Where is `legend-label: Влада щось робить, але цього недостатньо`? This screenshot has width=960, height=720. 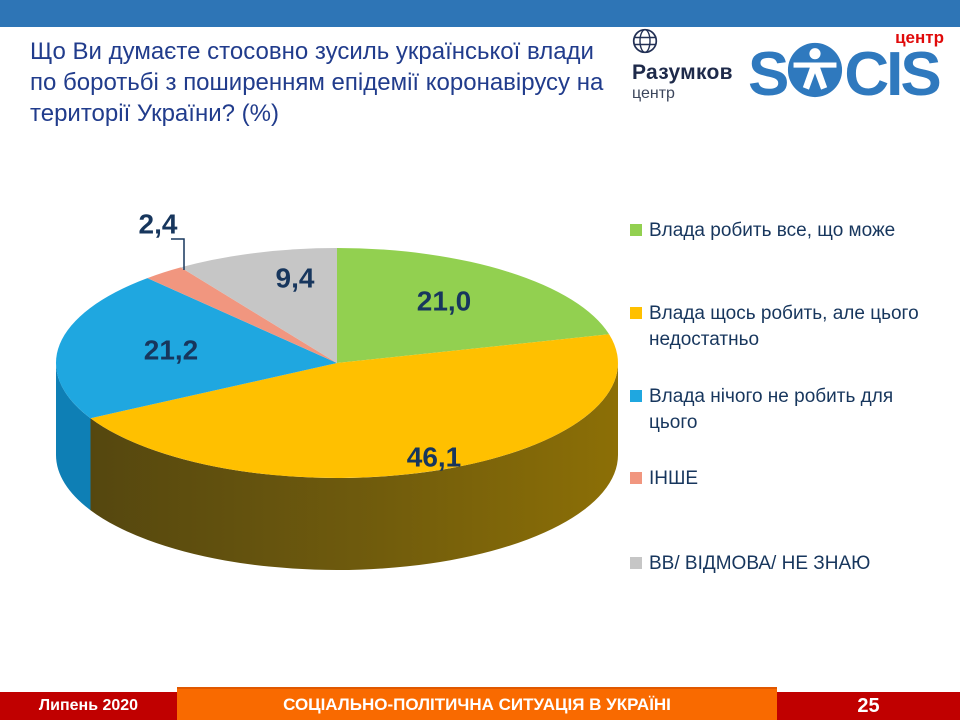 legend-label: Влада щось робить, але цього недостатньо is located at coordinates (784, 326).